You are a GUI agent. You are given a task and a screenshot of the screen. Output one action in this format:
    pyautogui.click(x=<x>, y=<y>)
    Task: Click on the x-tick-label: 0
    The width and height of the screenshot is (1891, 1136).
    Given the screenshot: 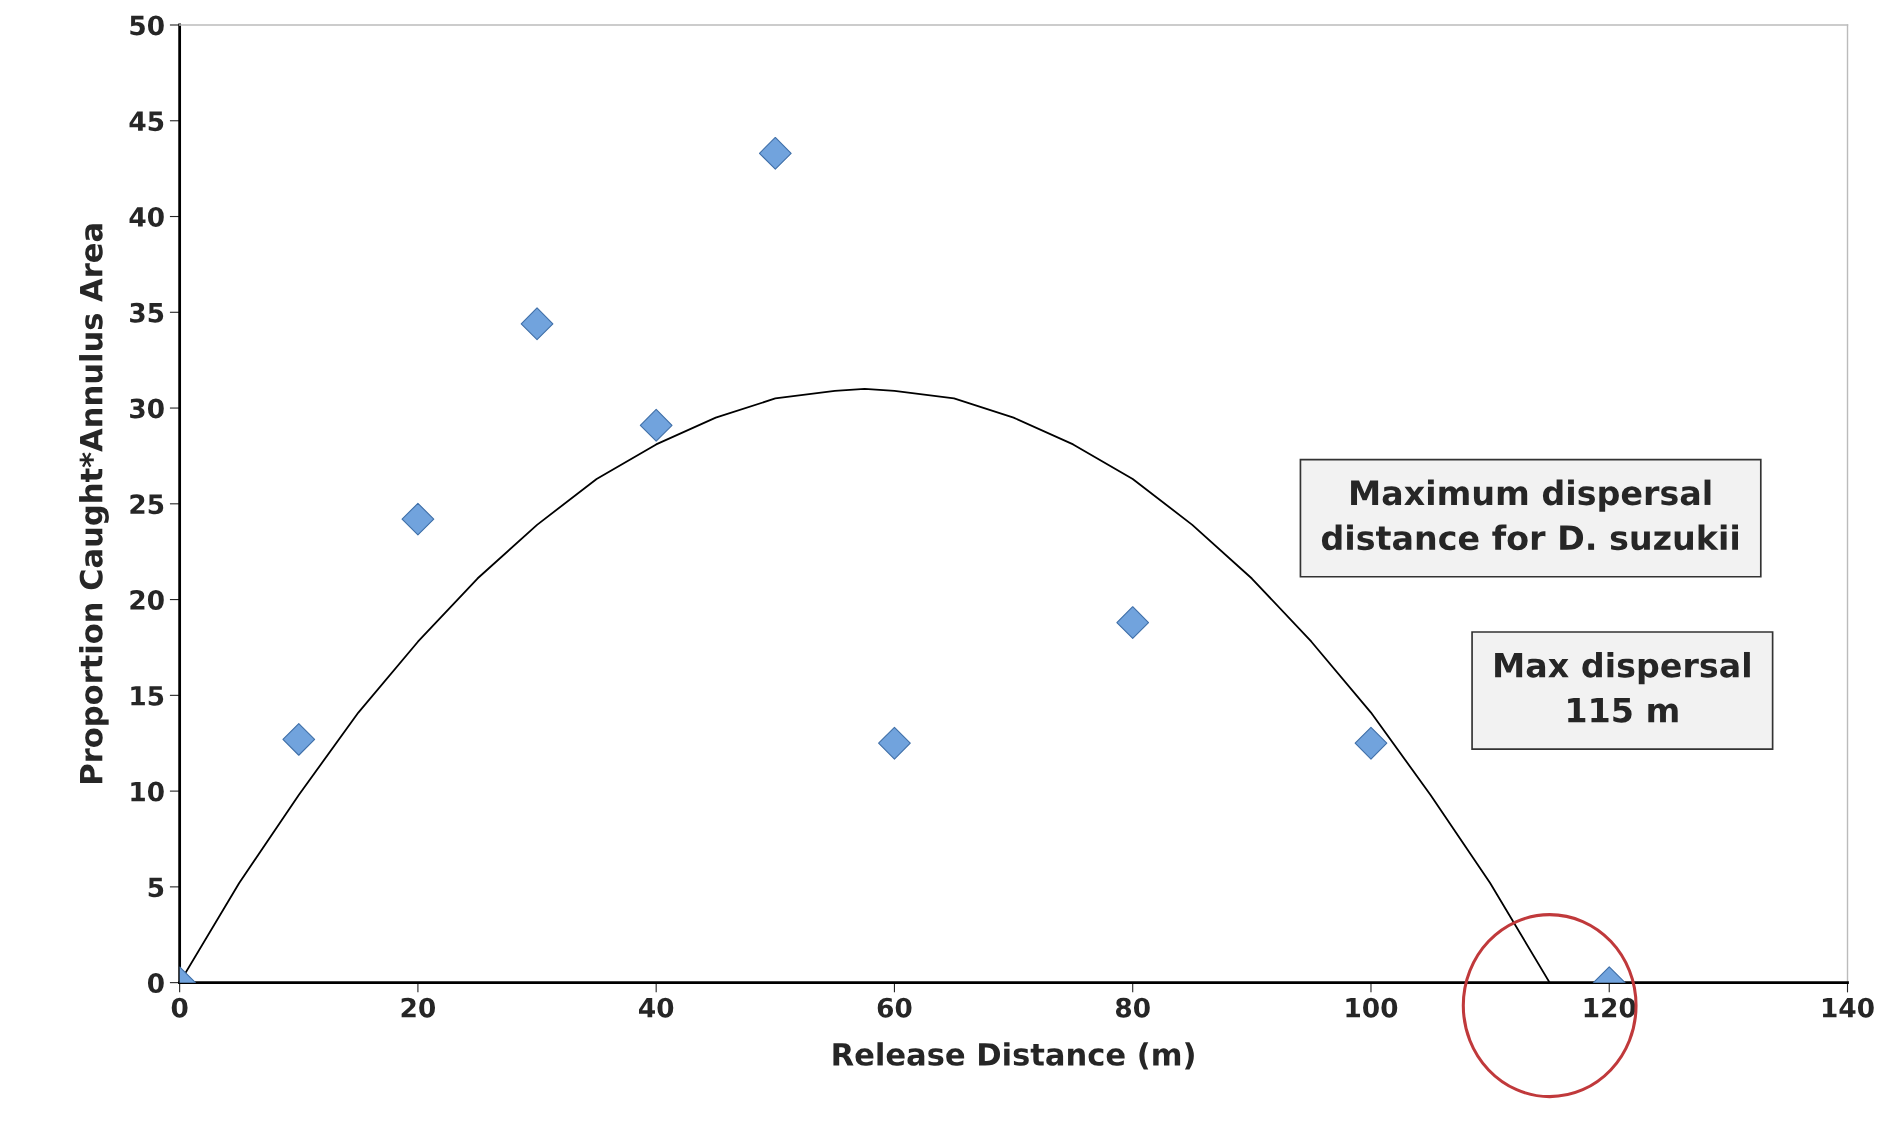 What is the action you would take?
    pyautogui.click(x=179, y=1007)
    